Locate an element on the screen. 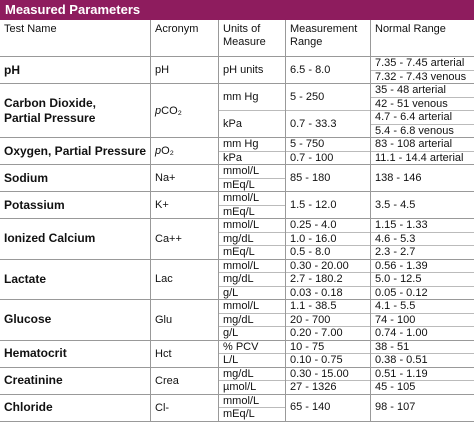 Image resolution: width=474 pixels, height=442 pixels. measurement-value: 0.30 - 20.00 is located at coordinates (319, 265).